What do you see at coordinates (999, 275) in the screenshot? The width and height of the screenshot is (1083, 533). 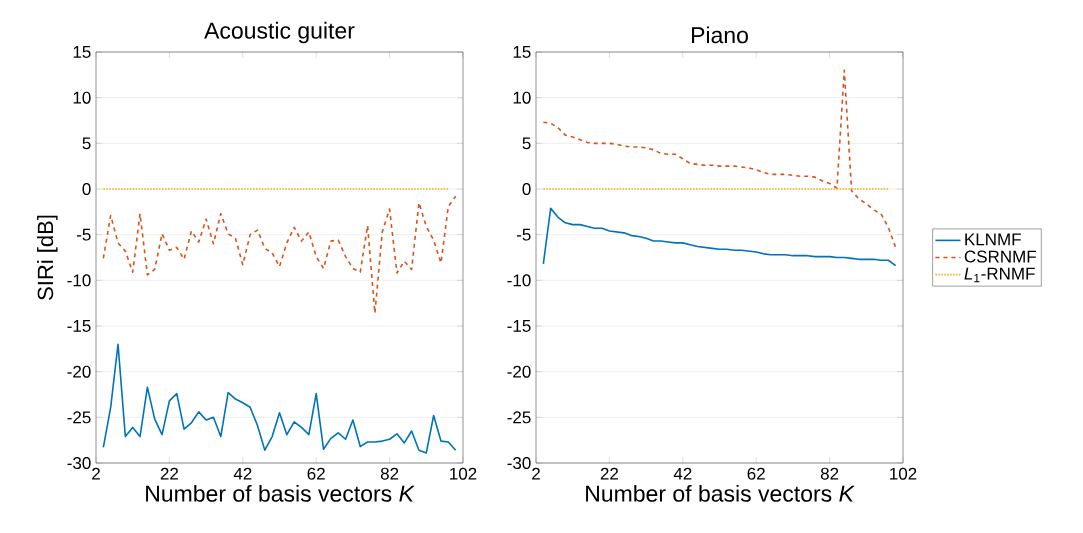 I see `legend-label: L$_{1}$-RNMF` at bounding box center [999, 275].